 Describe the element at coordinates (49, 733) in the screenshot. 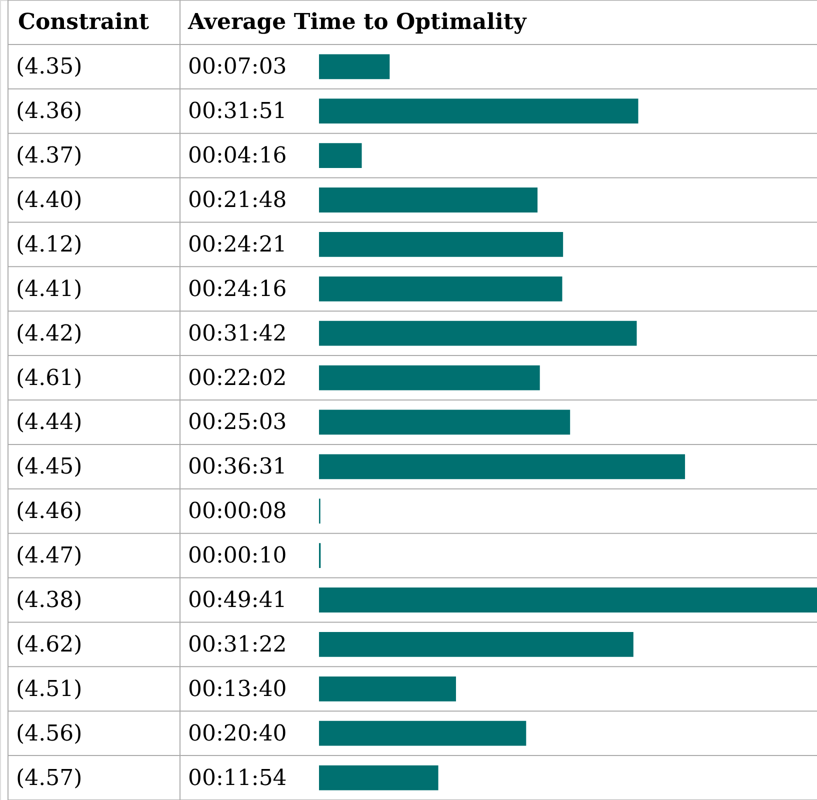

I see `y-tick-label: (4.56)` at that location.